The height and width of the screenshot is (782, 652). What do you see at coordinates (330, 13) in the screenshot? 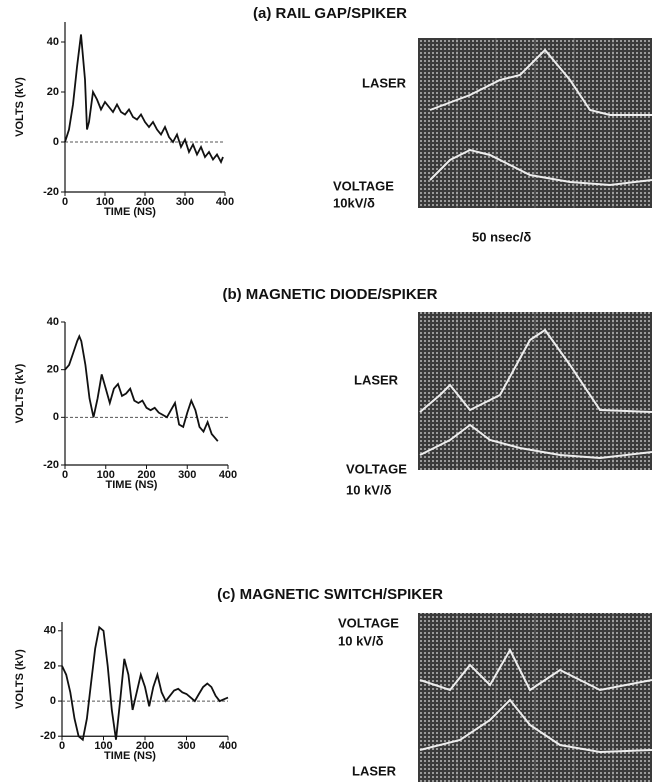
I see `panel-title: (a) RAIL GAP/SPIKER` at bounding box center [330, 13].